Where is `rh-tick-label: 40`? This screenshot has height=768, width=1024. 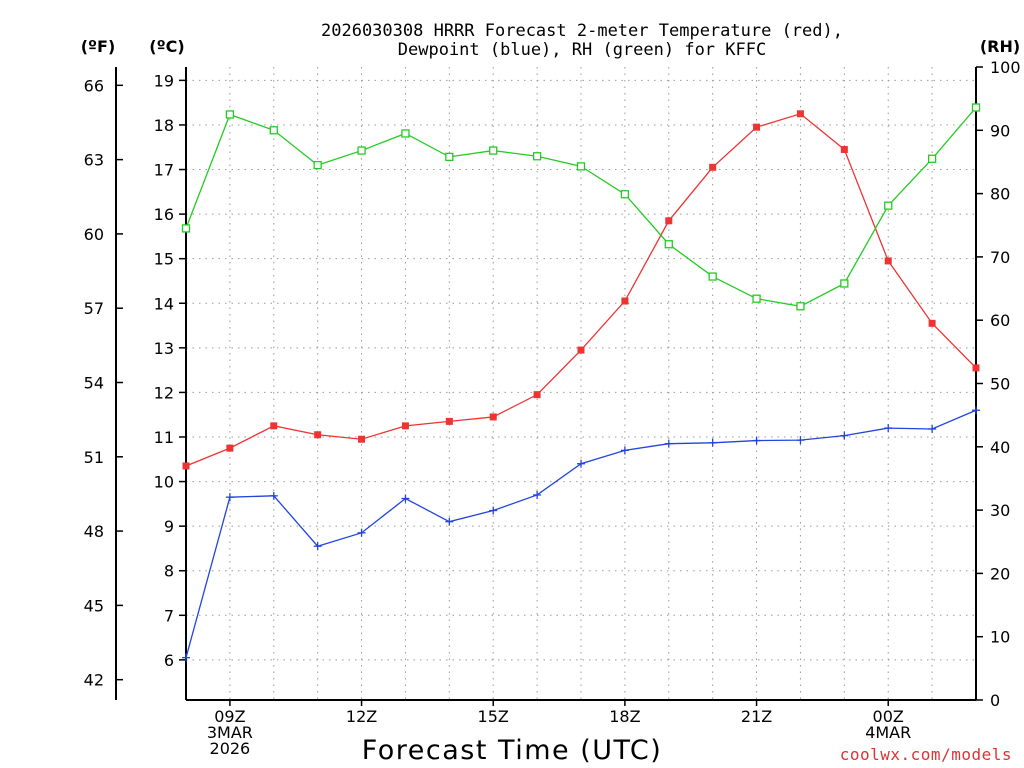 rh-tick-label: 40 is located at coordinates (1000, 447).